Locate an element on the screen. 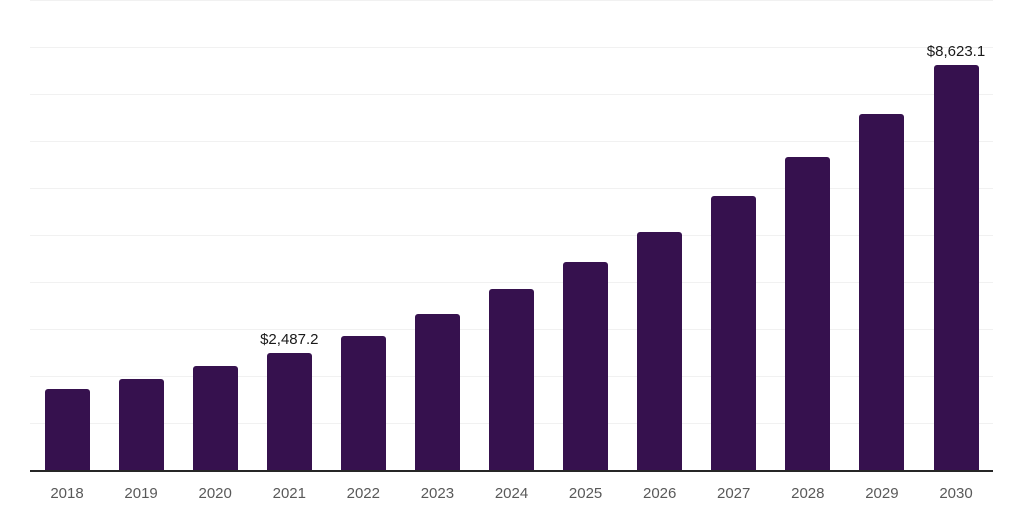 The image size is (1024, 512). x-tick-2029: 2029 is located at coordinates (882, 493).